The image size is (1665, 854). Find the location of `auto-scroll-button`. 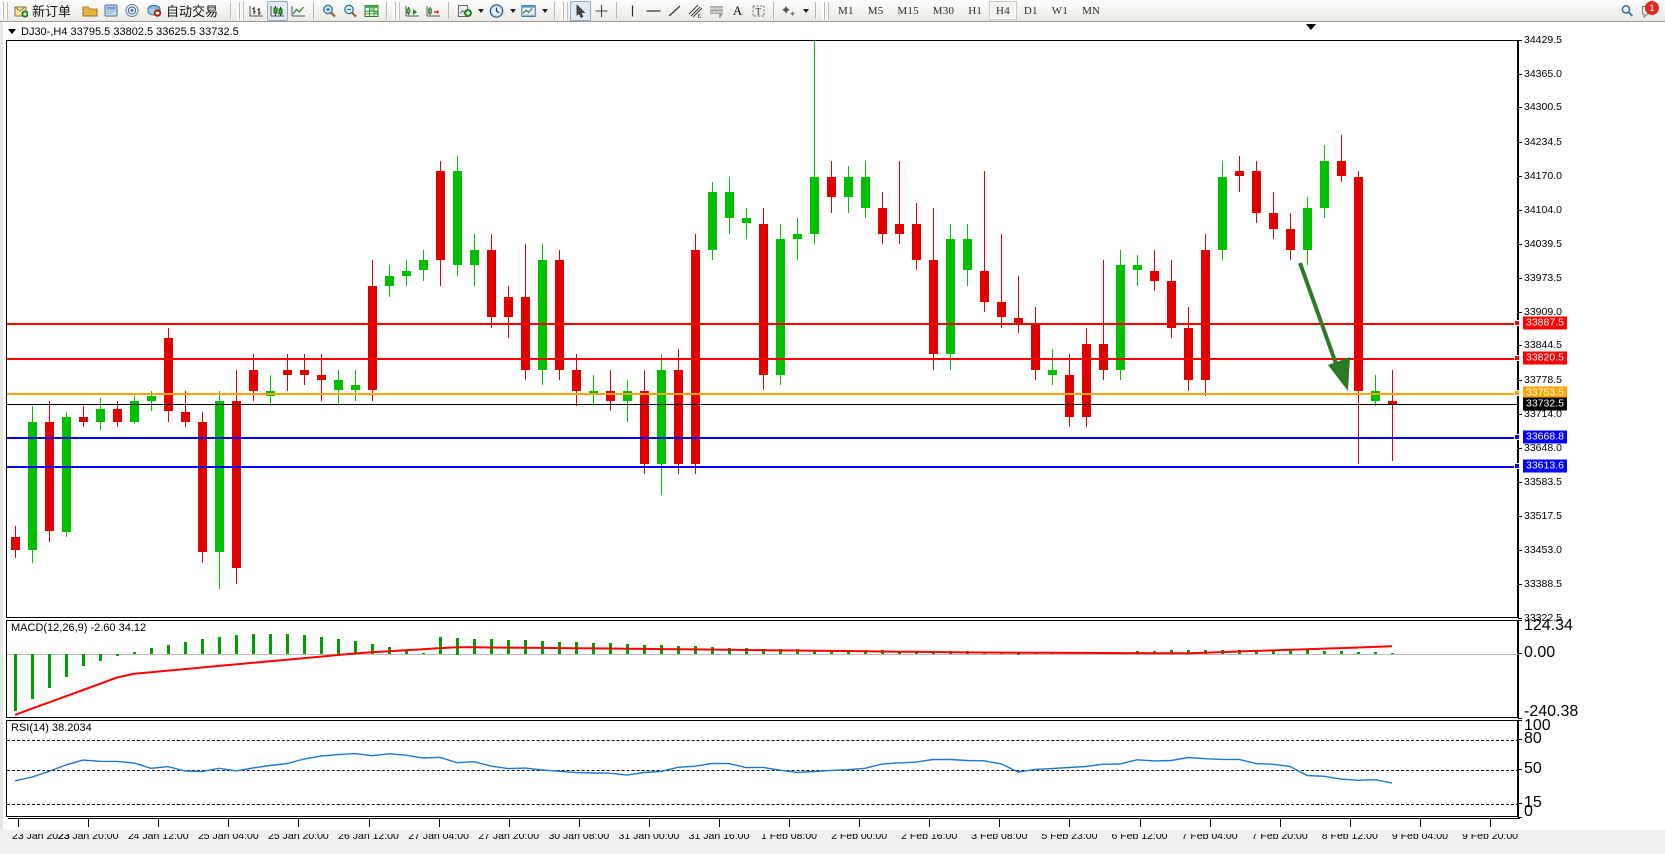

auto-scroll-button is located at coordinates (433, 11).